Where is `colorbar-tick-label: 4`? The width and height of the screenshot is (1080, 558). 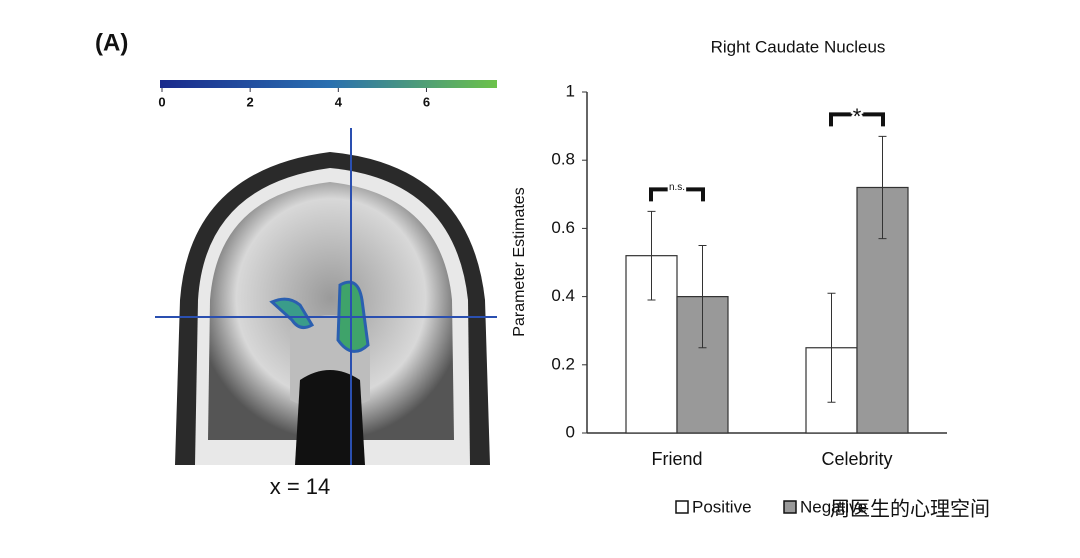
colorbar-tick-label: 4 is located at coordinates (339, 101).